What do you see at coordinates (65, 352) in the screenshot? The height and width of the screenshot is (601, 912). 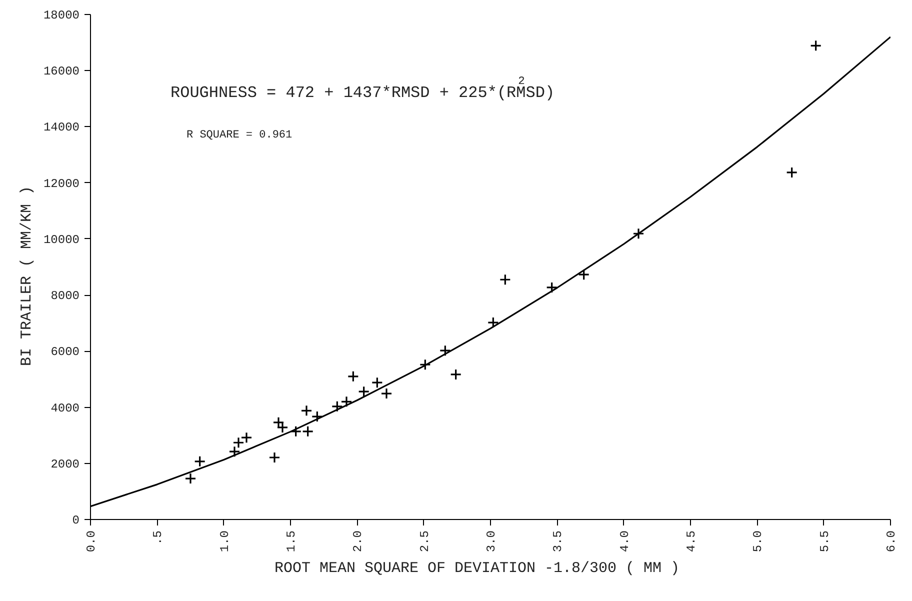 I see `y-tick-label: 6000` at bounding box center [65, 352].